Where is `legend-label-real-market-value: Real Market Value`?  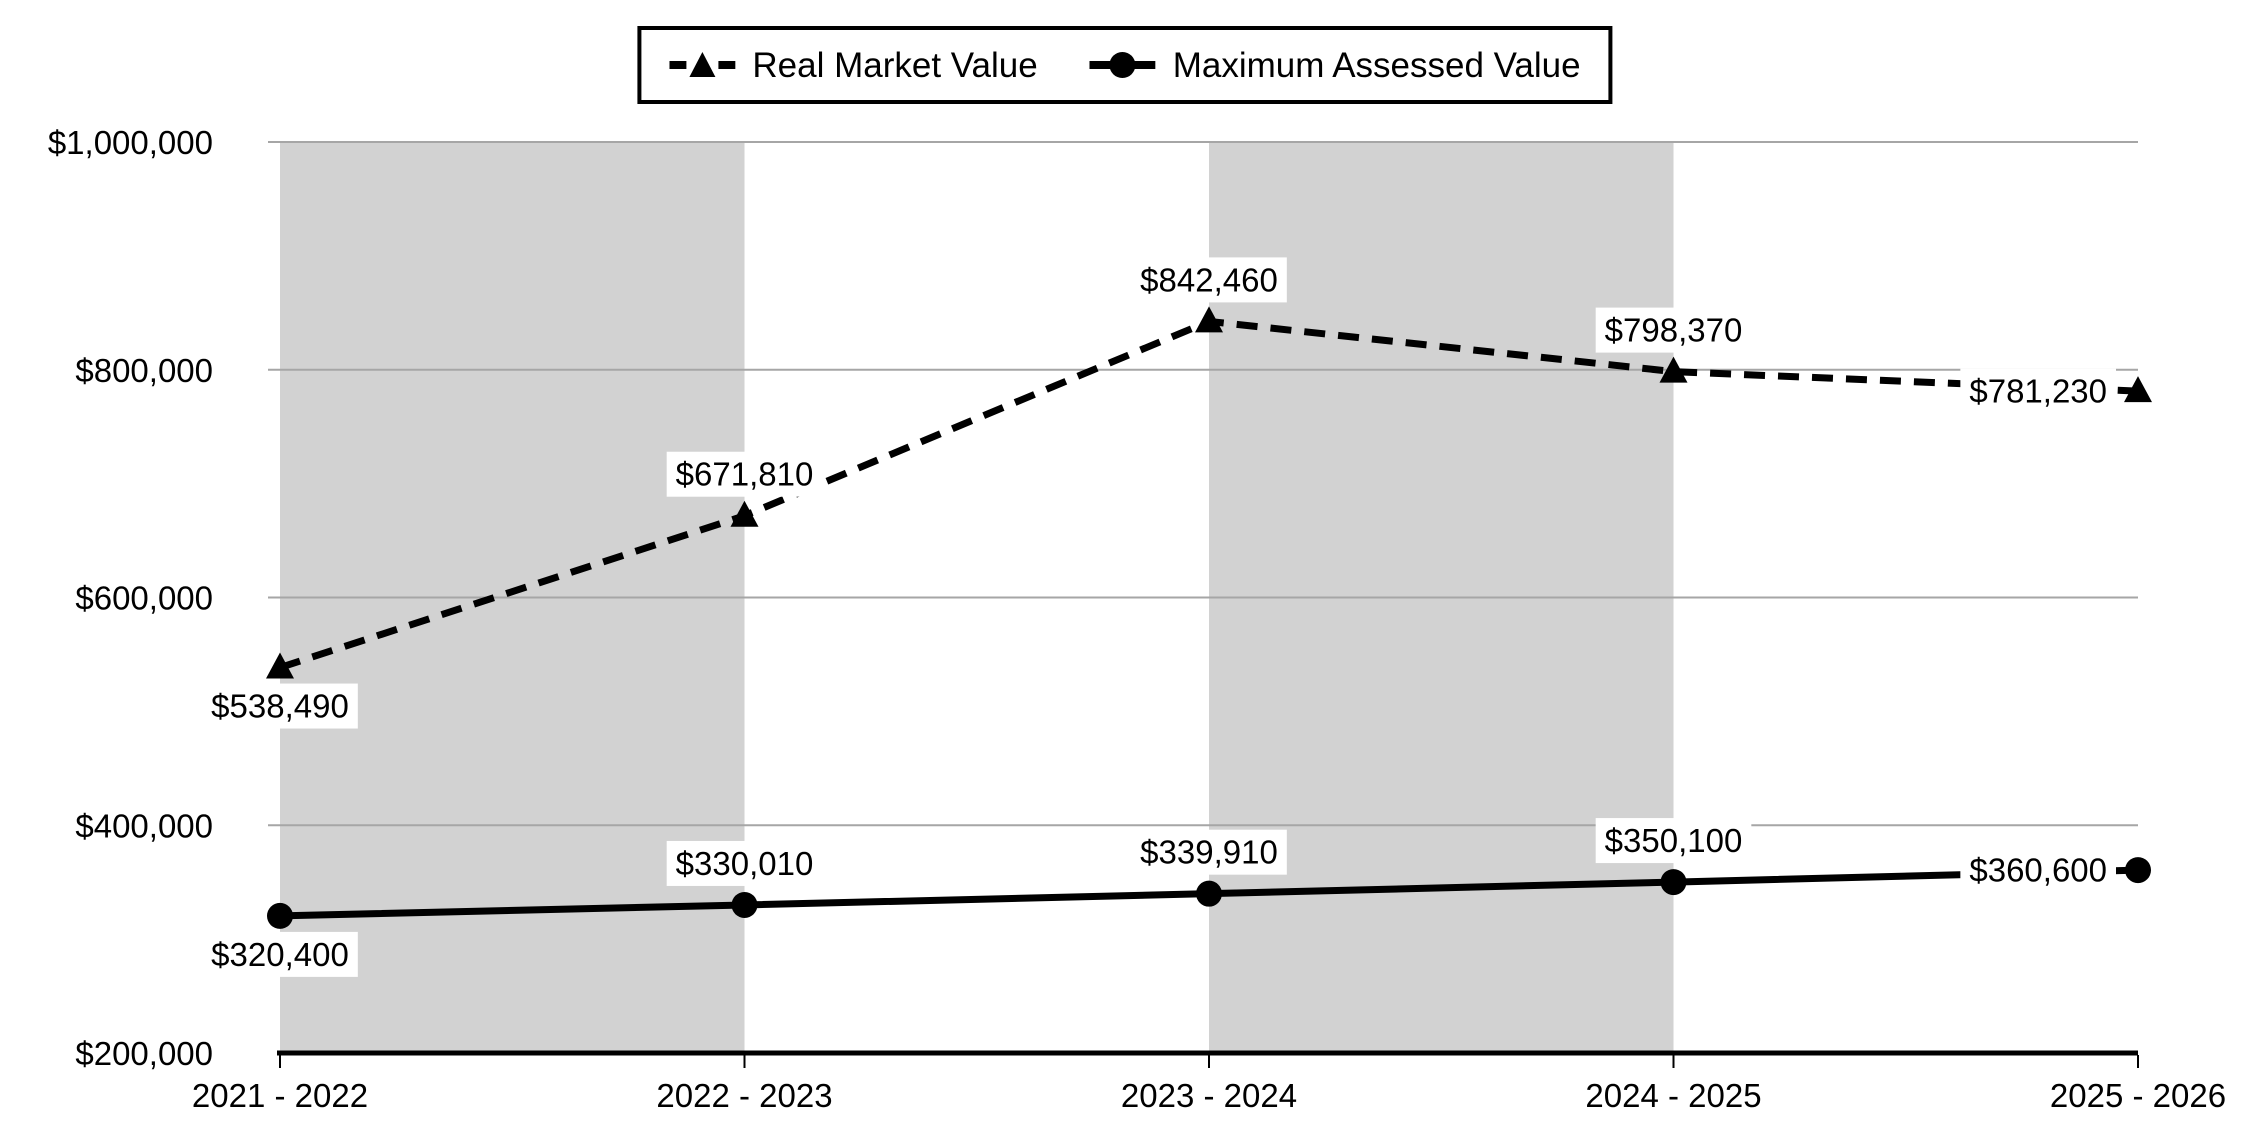
legend-label-real-market-value: Real Market Value is located at coordinates (895, 65).